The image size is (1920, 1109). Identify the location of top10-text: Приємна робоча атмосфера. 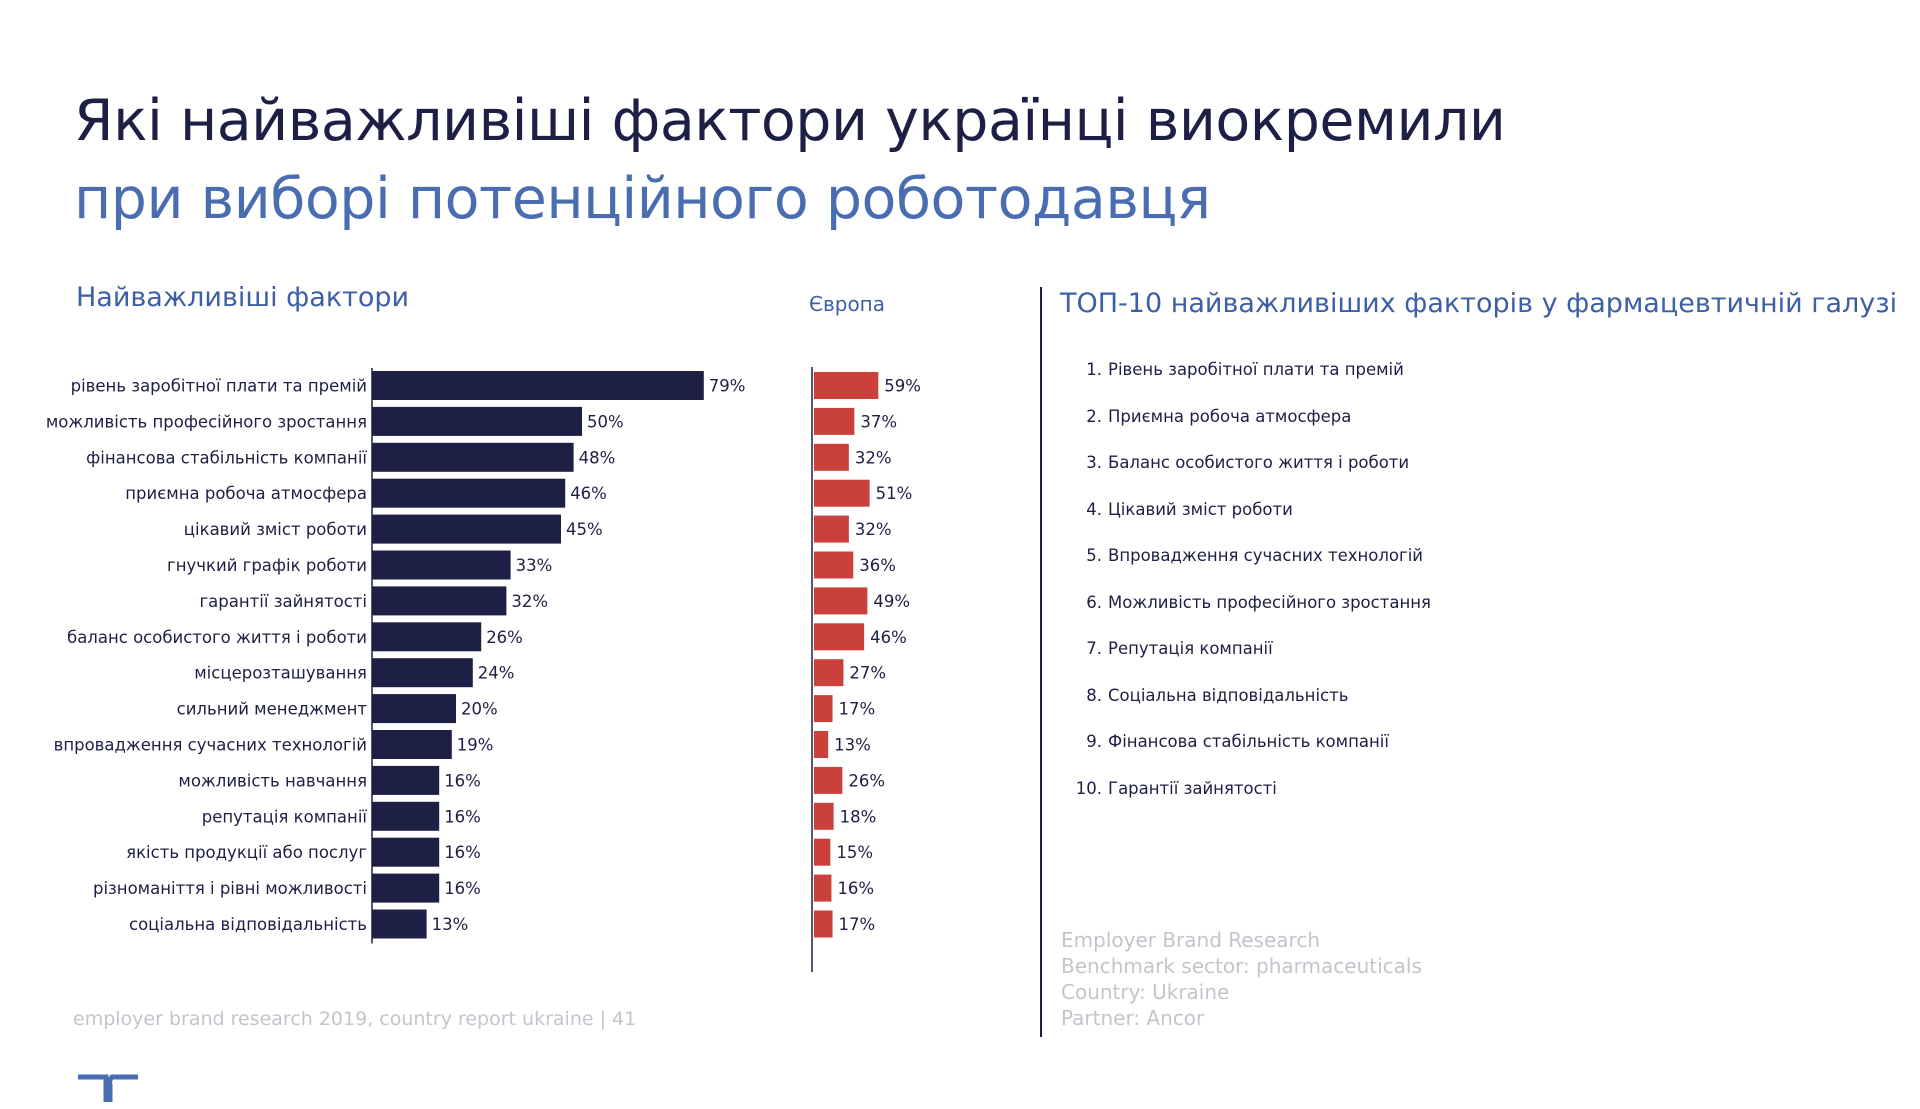
(1230, 416).